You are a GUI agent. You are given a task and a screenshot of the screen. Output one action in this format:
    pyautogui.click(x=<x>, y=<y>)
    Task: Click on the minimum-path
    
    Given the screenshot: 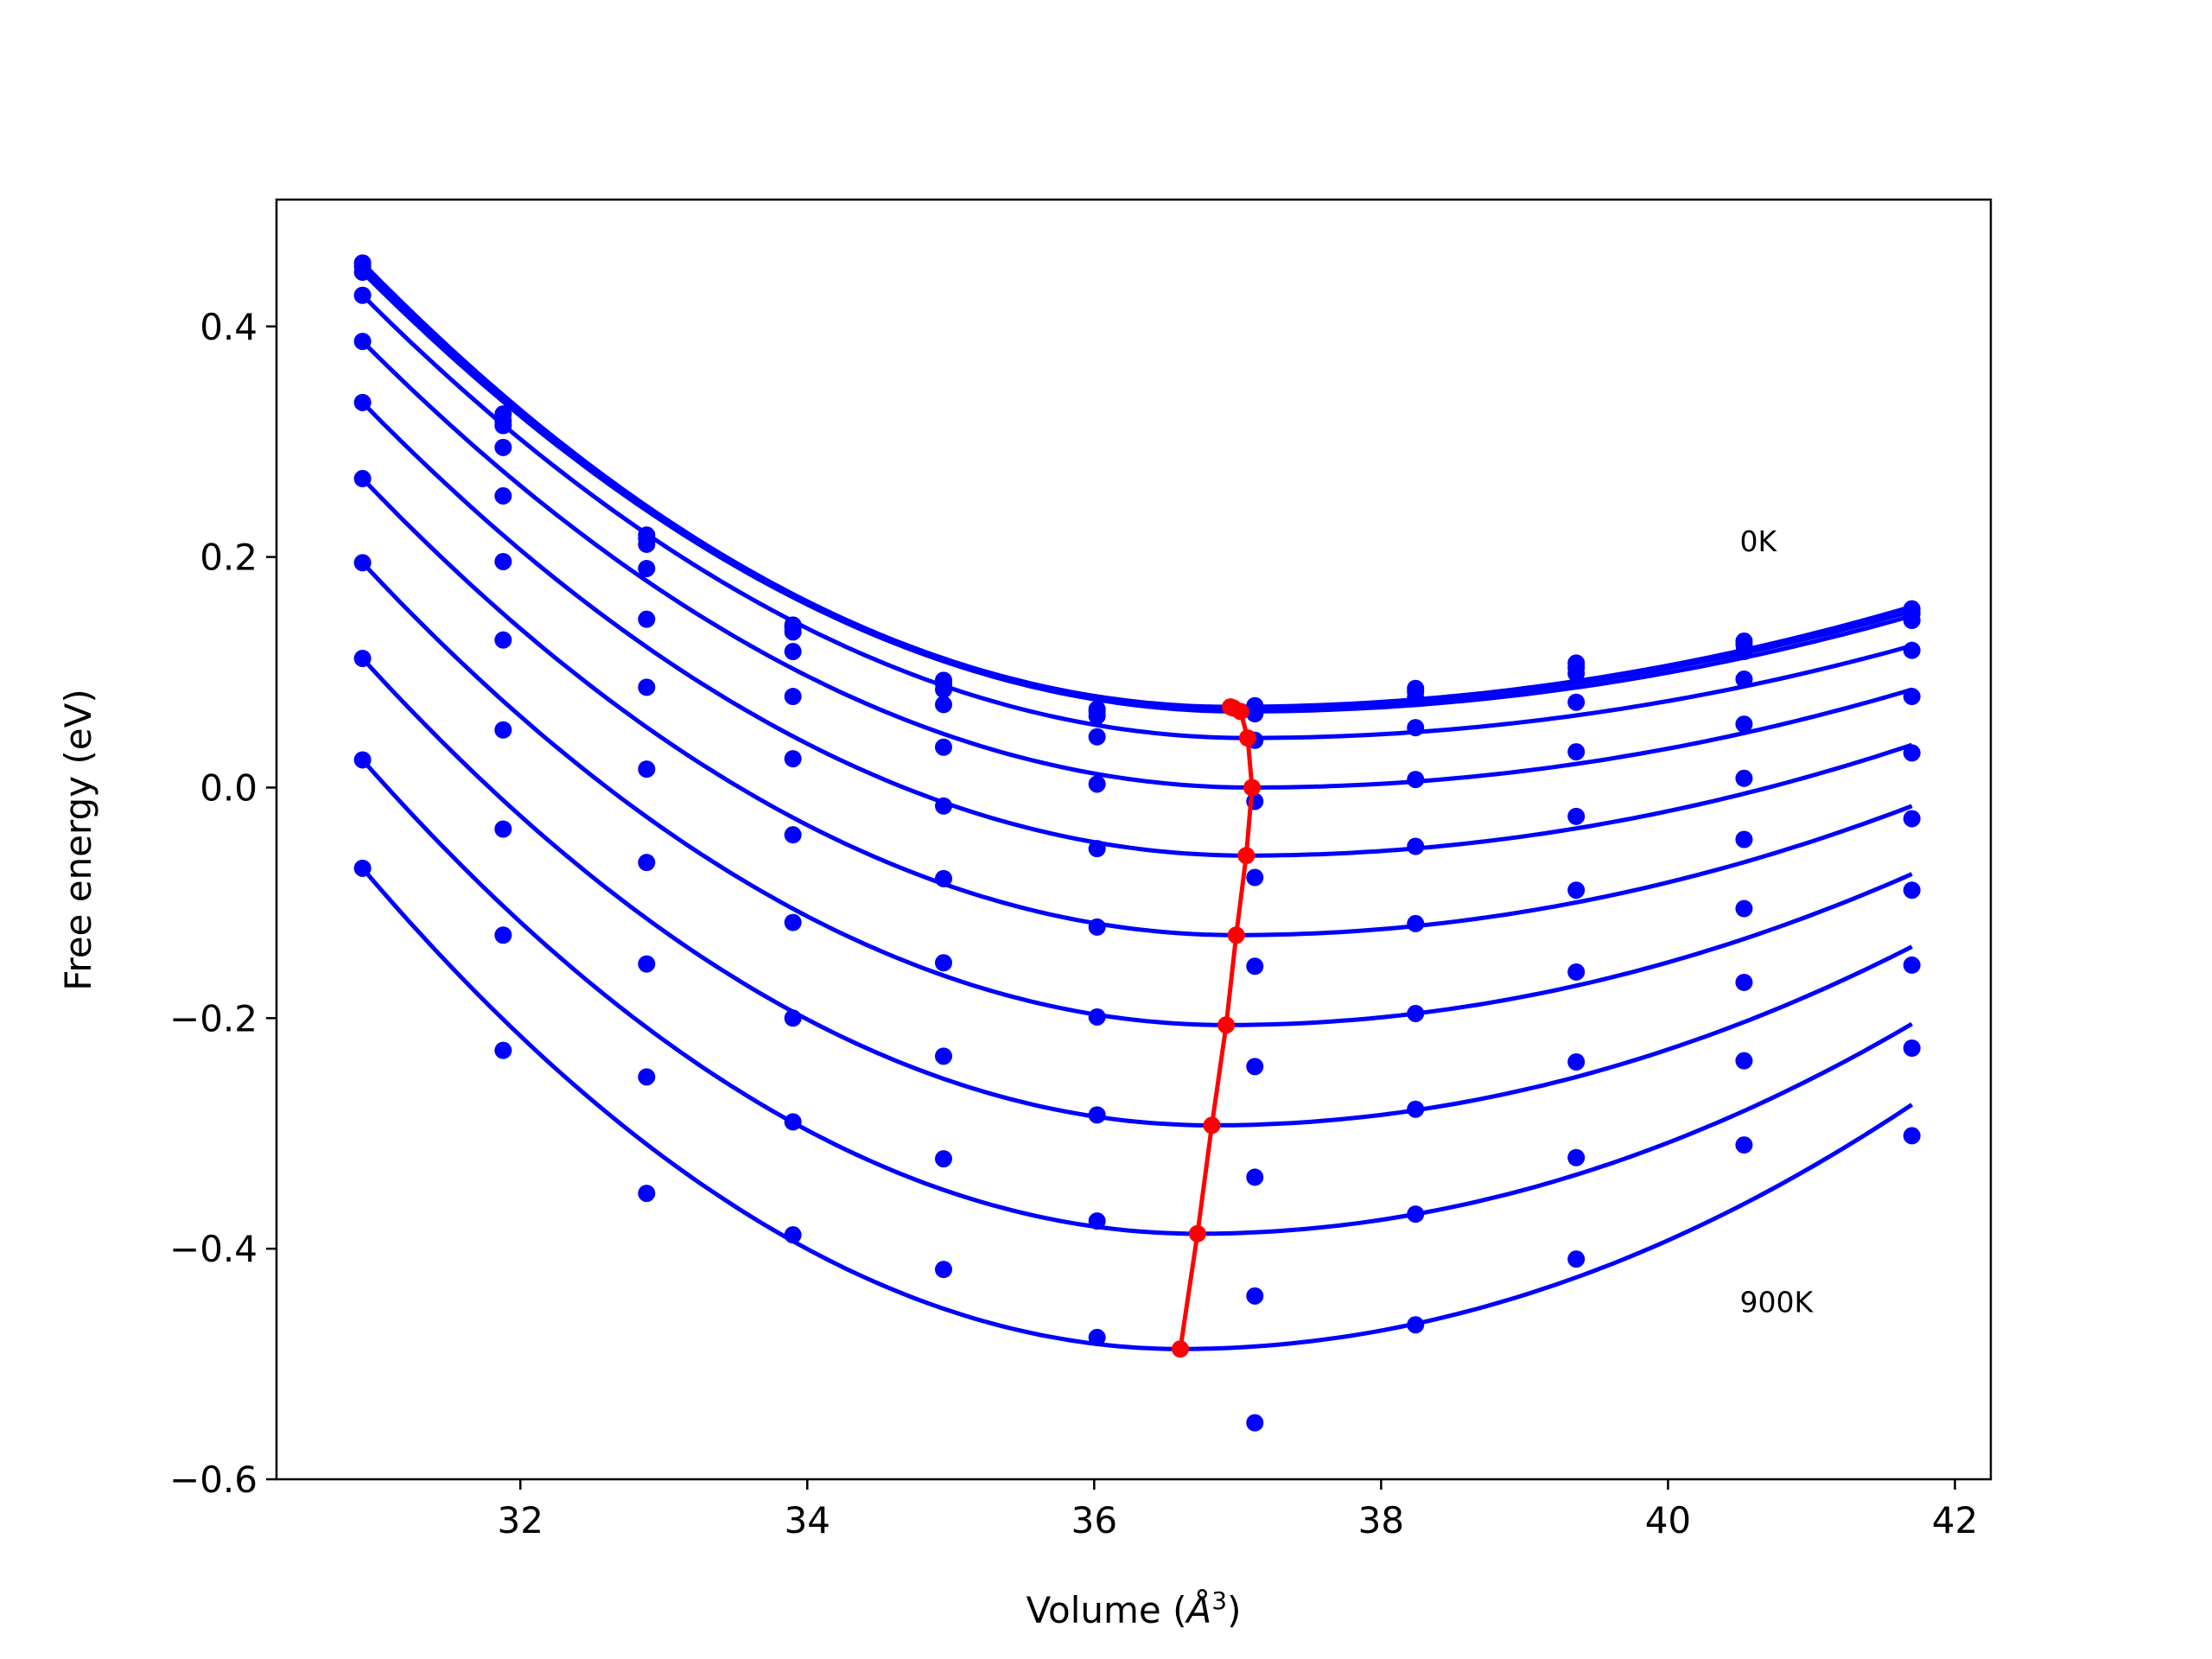 What is the action you would take?
    pyautogui.click(x=1216, y=1028)
    